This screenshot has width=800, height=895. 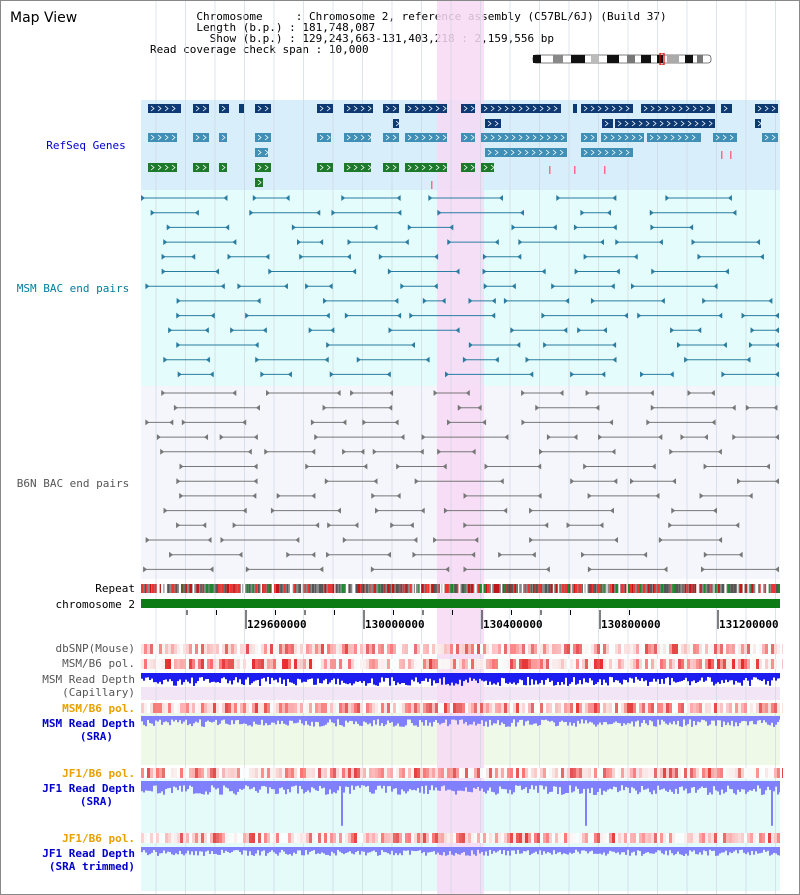 I want to click on gene-feature, so click(x=241, y=108).